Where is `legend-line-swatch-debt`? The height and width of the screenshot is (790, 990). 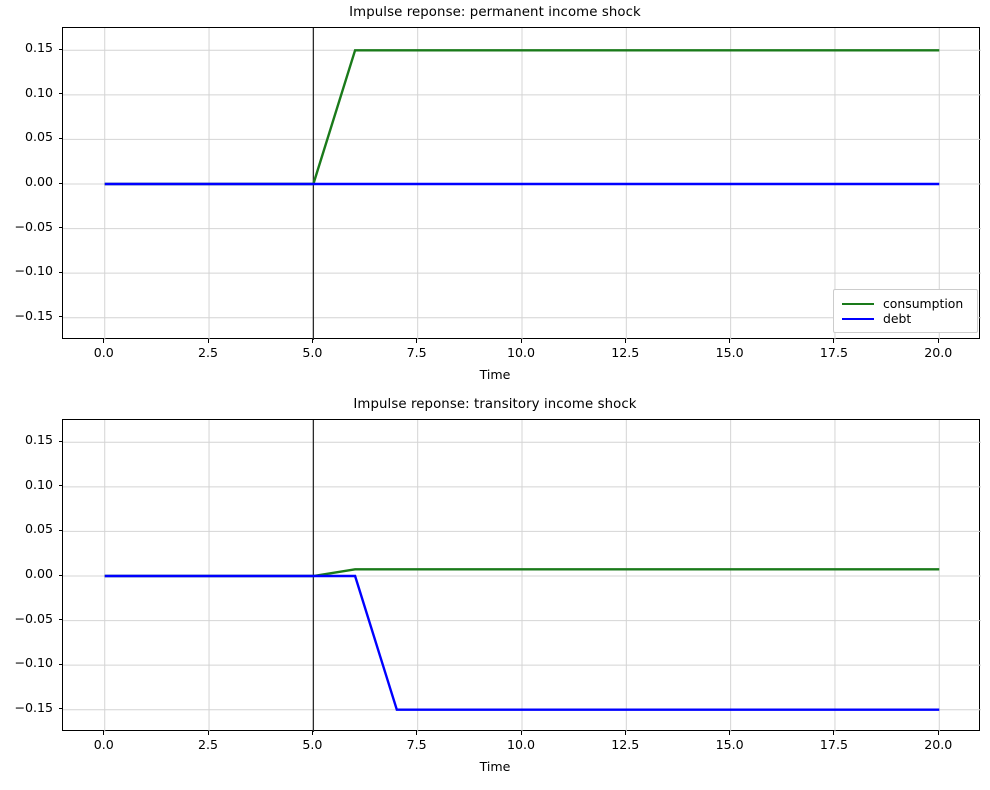 legend-line-swatch-debt is located at coordinates (858, 318).